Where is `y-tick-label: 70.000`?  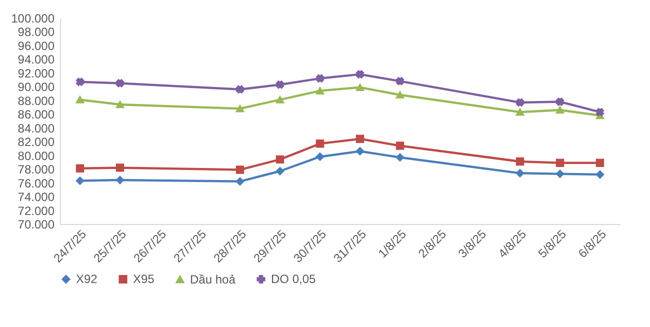
y-tick-label: 70.000 is located at coordinates (36, 225).